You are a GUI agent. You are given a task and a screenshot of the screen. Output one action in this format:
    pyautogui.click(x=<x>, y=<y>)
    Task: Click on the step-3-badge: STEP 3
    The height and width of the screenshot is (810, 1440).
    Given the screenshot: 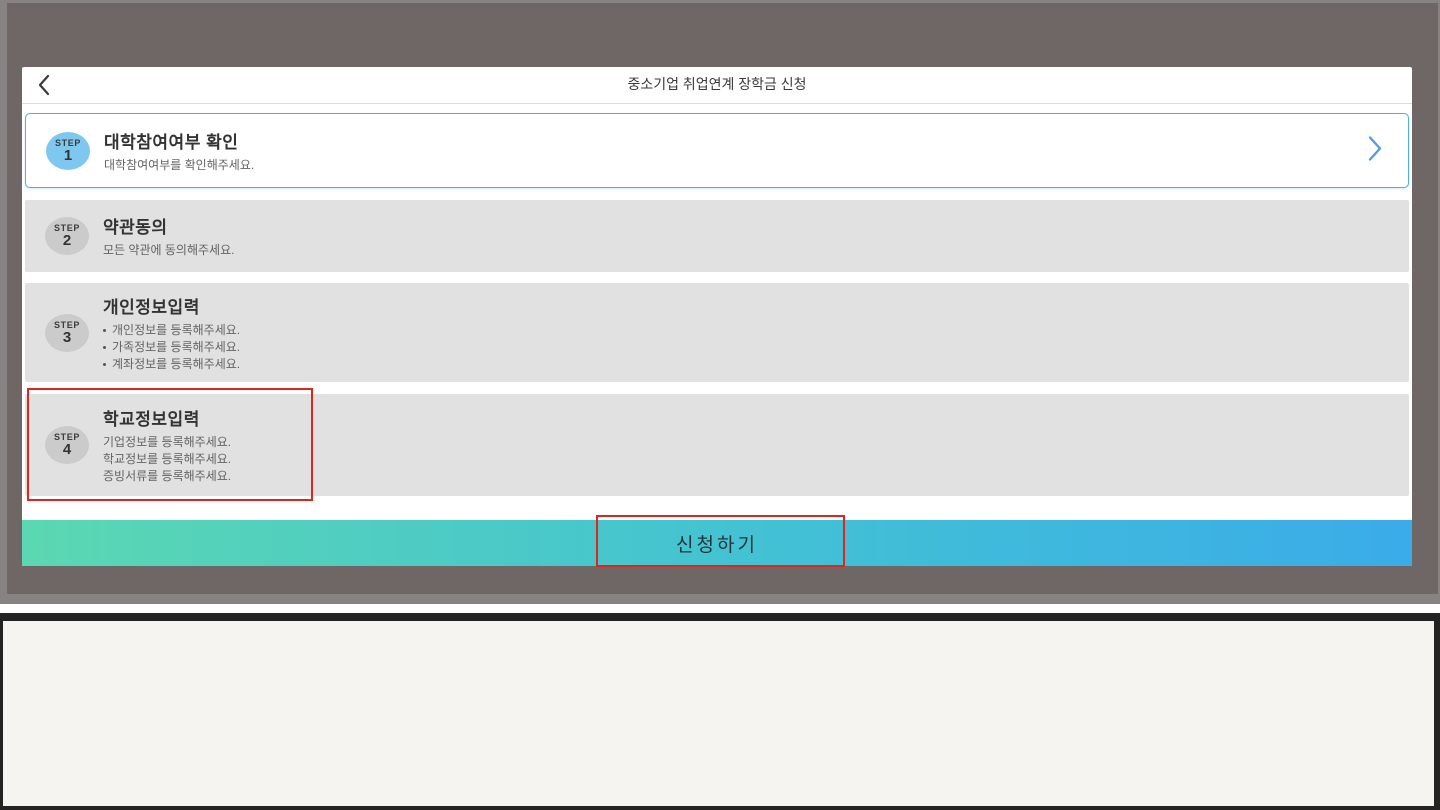 What is the action you would take?
    pyautogui.click(x=67, y=332)
    